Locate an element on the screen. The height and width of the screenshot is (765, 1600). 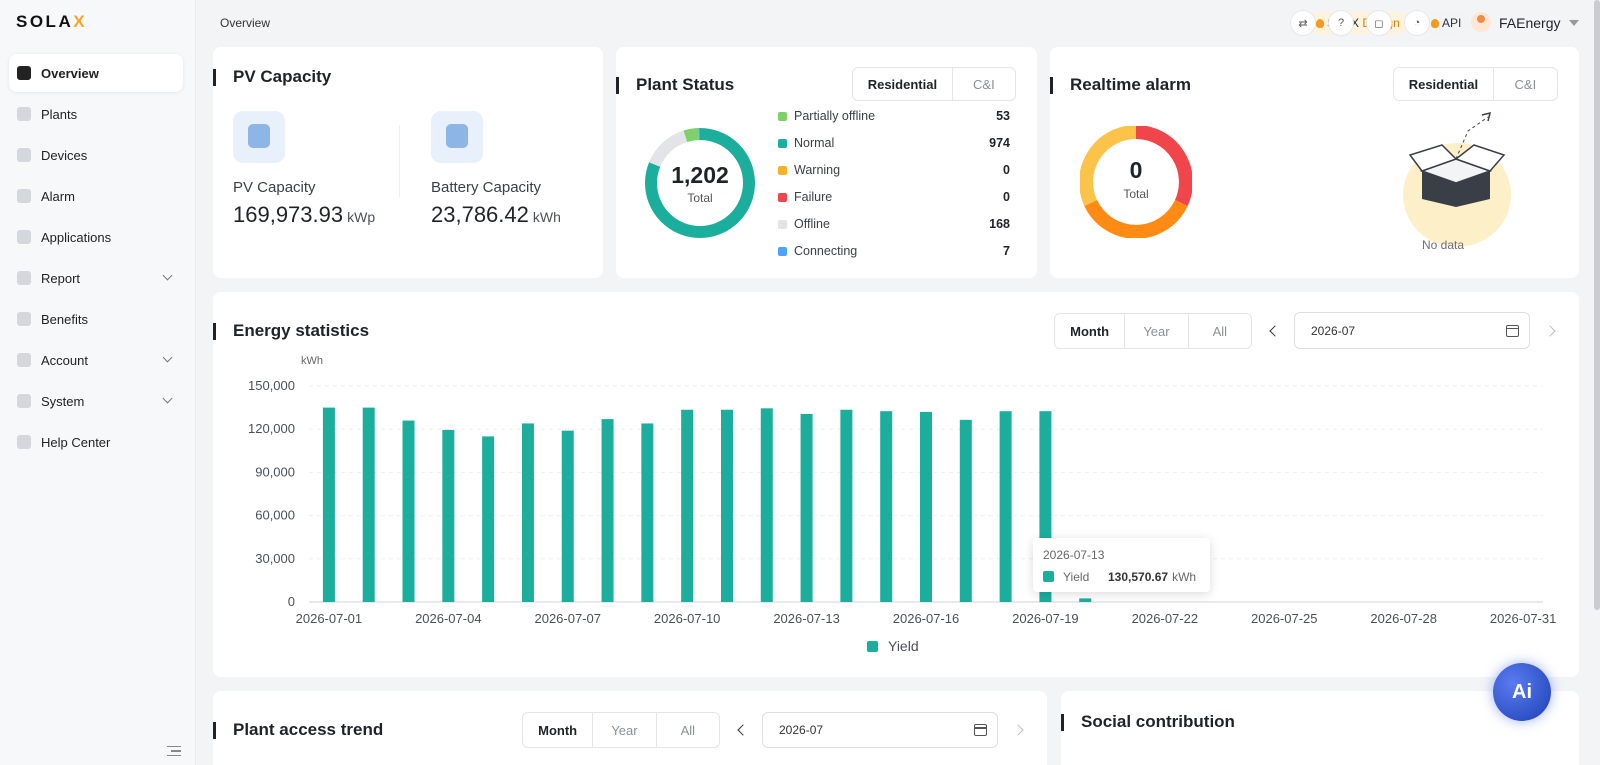
tooltip-swatch is located at coordinates (1048, 576).